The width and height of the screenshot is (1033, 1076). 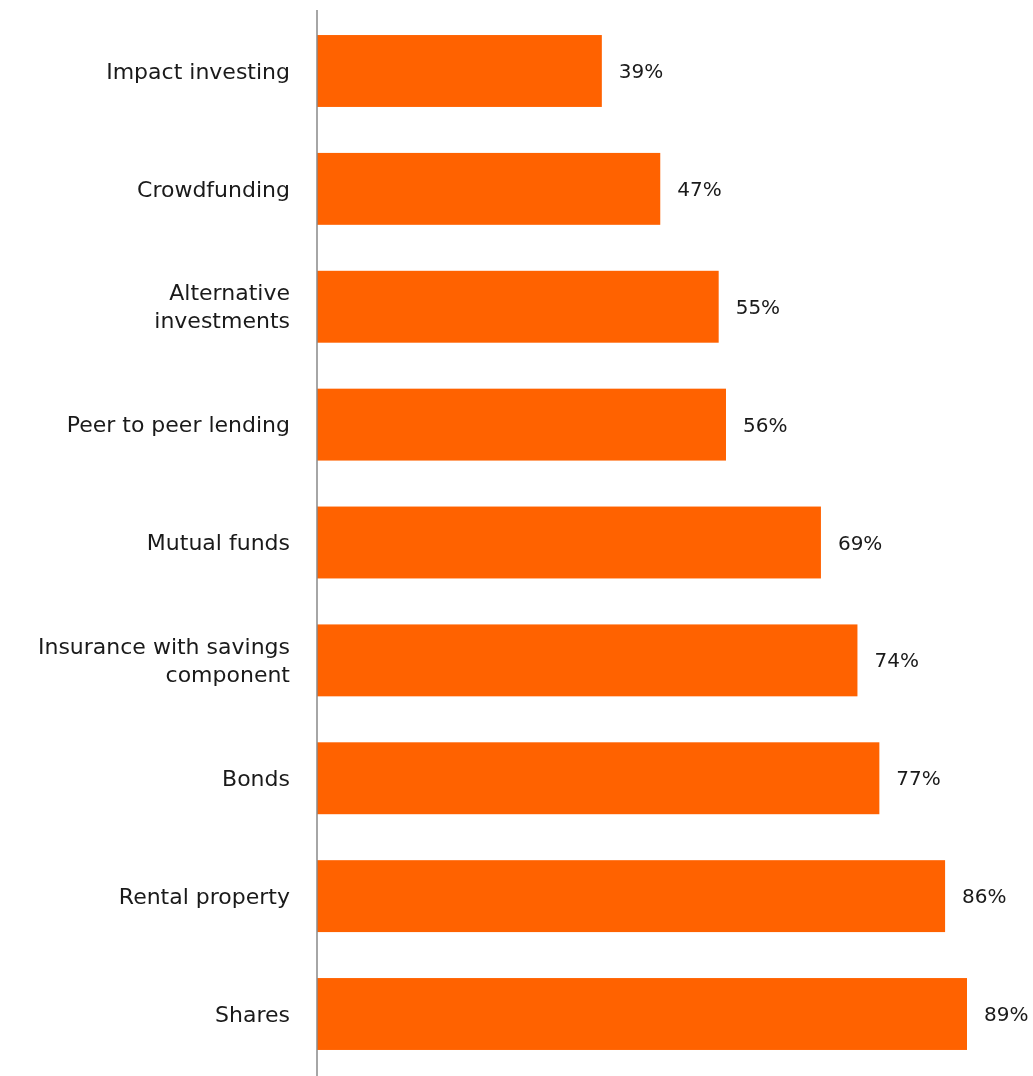 I want to click on y-tick-label: Shares, so click(x=252, y=1014).